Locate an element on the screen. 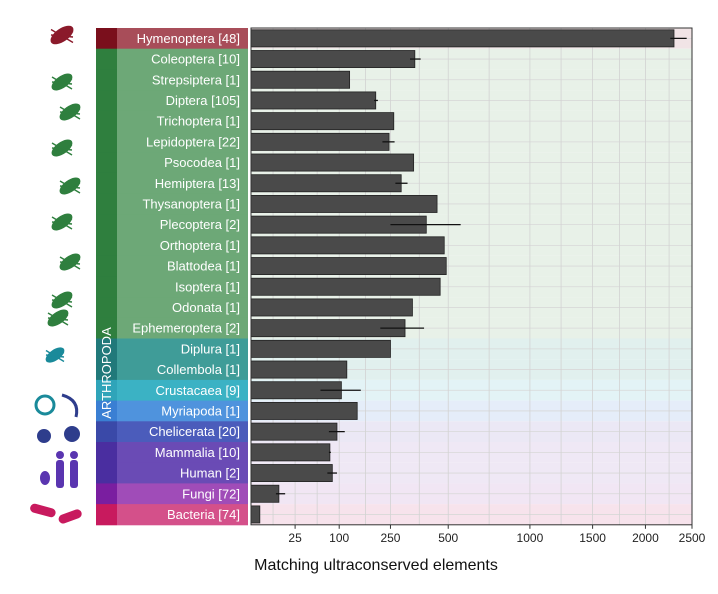 The image size is (718, 594). category-label: Plecoptera [2] is located at coordinates (200, 224).